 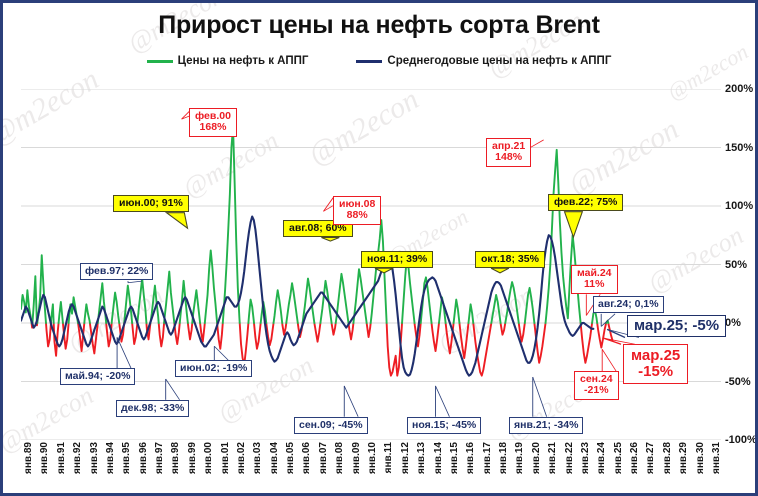 I want to click on x-axis-tick-label: янв.03, so click(x=258, y=458).